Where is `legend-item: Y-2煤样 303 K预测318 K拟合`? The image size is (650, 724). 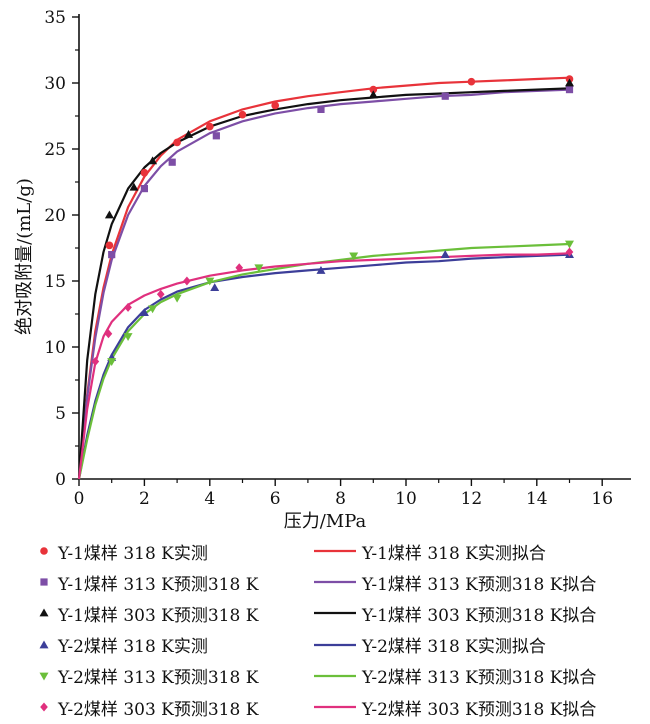 legend-item: Y-2煤样 303 K预测318 K拟合 is located at coordinates (454, 708).